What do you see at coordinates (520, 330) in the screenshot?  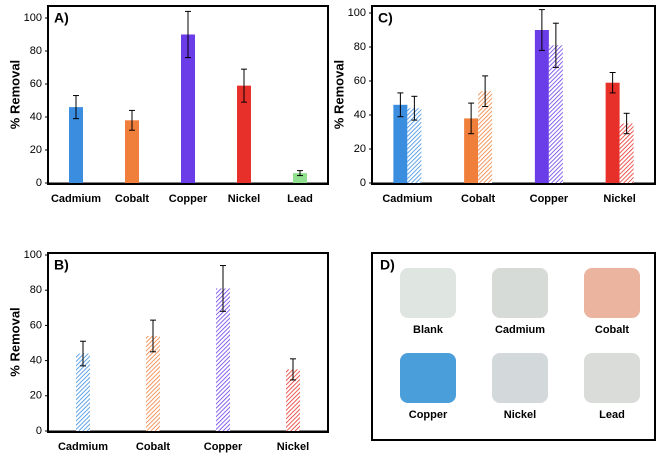 I see `sample-label: Cadmium` at bounding box center [520, 330].